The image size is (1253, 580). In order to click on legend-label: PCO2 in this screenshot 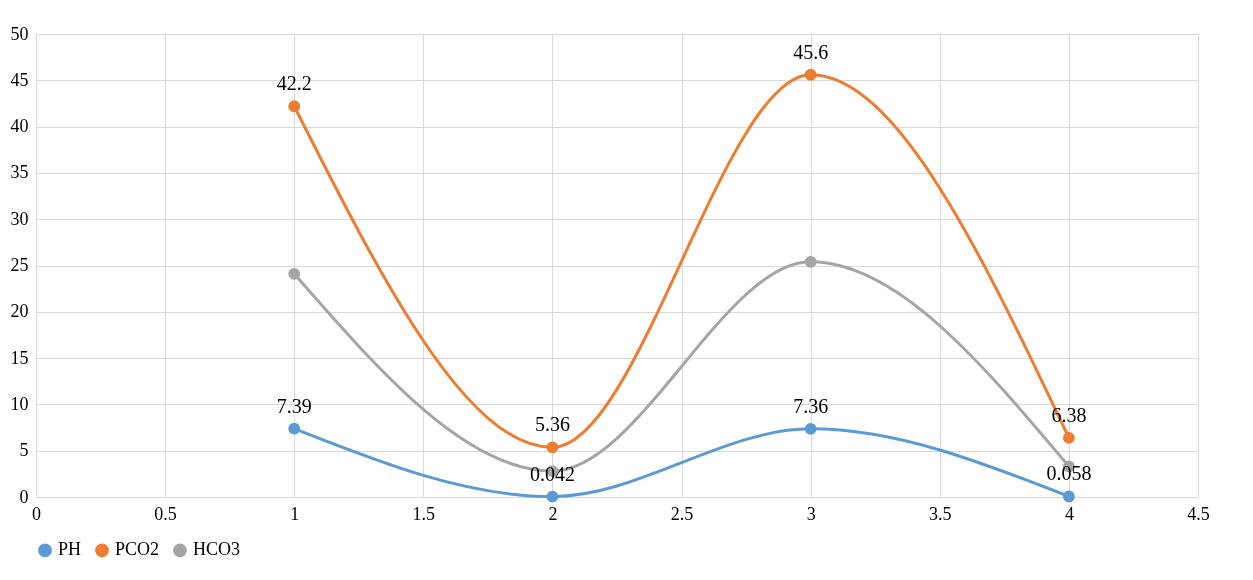, I will do `click(137, 549)`.